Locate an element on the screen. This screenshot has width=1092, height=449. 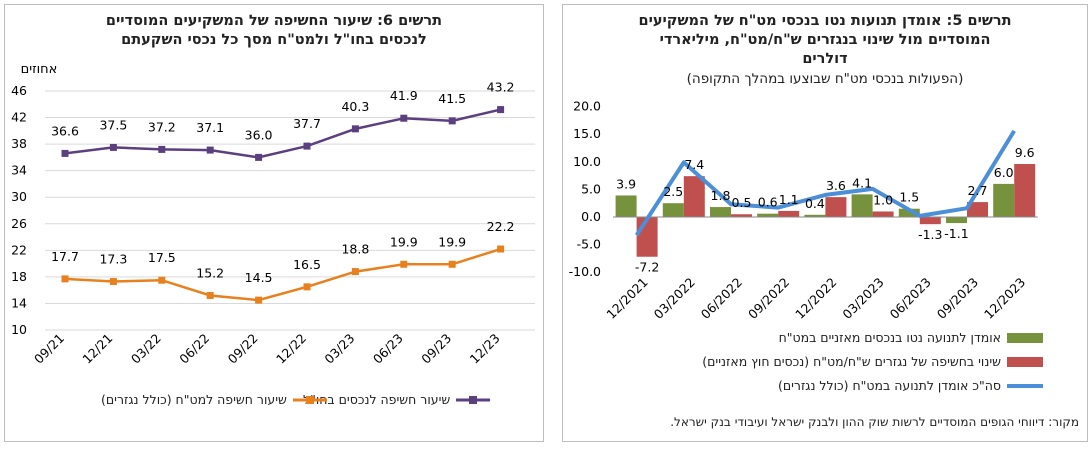
data-label: 18.8 is located at coordinates (355, 249).